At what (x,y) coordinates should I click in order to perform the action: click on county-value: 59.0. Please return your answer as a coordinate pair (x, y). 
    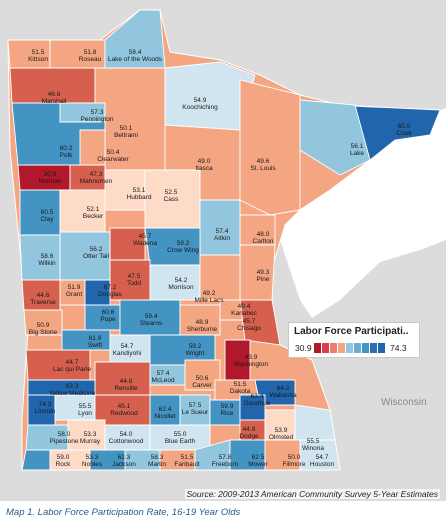
    Looking at the image, I should click on (63, 457).